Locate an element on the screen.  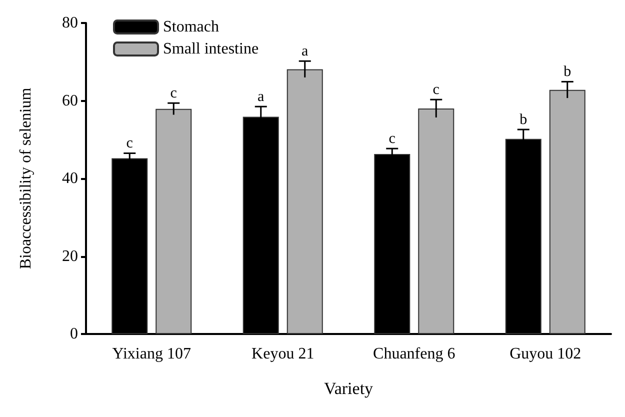
legend-label: Stomach is located at coordinates (191, 27).